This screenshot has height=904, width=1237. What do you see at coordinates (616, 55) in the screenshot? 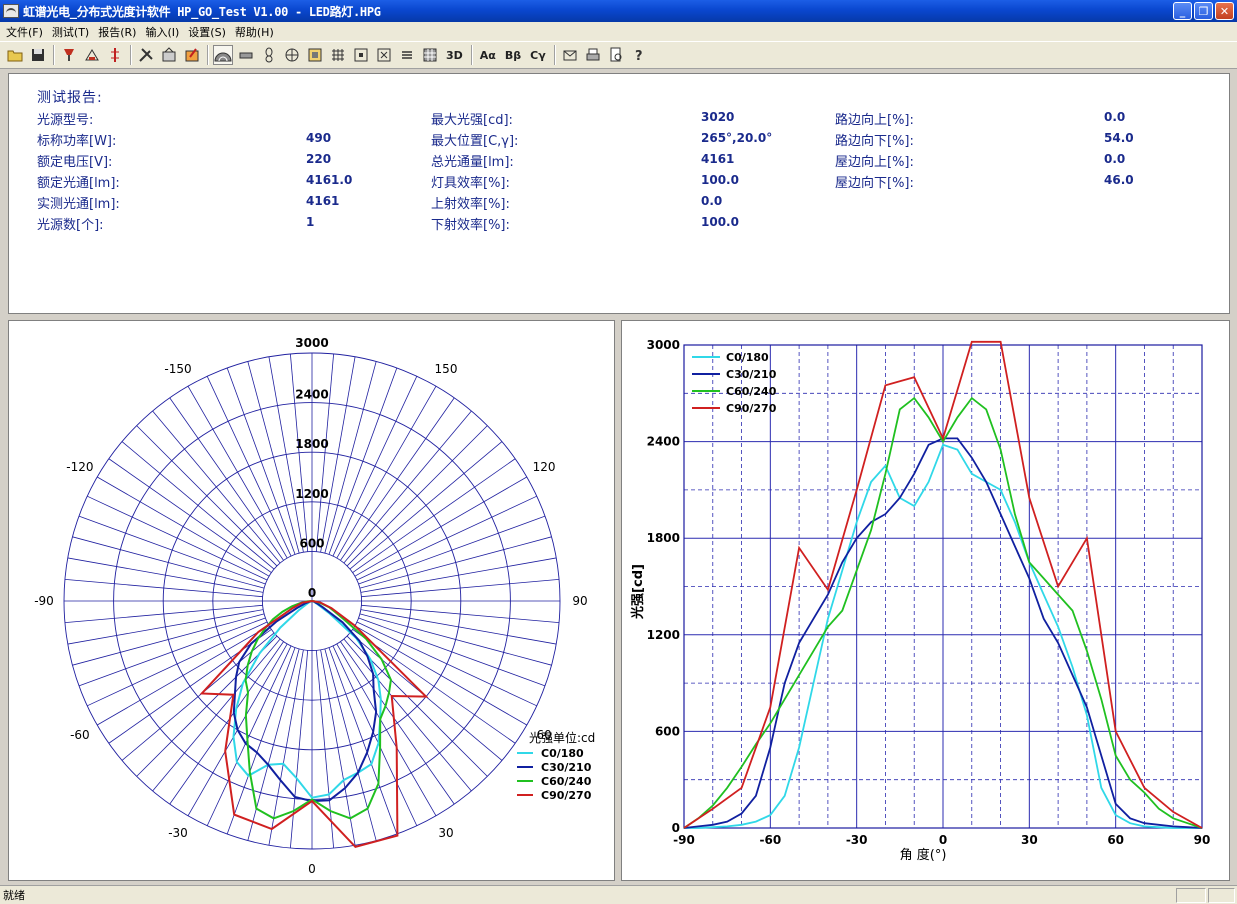
I see `preview-icon` at bounding box center [616, 55].